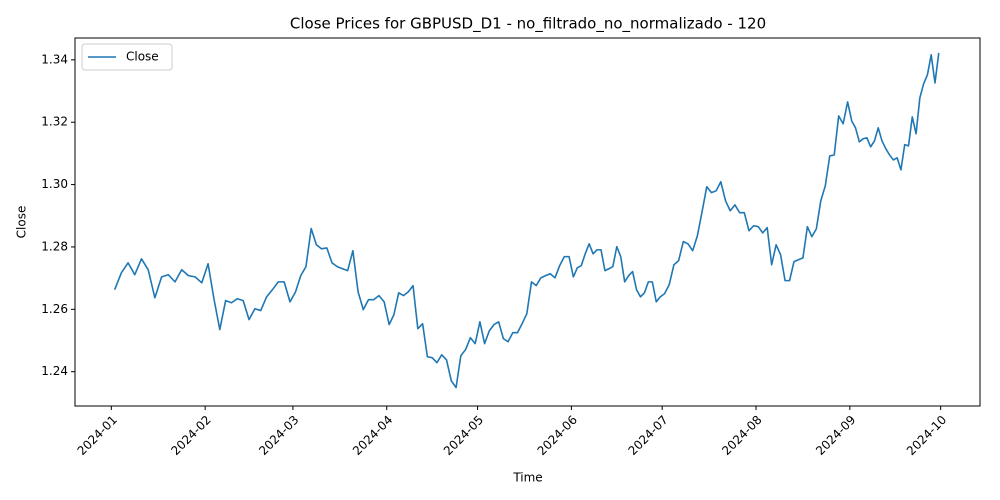  What do you see at coordinates (372, 435) in the screenshot?
I see `x-tick-label: 2024-04` at bounding box center [372, 435].